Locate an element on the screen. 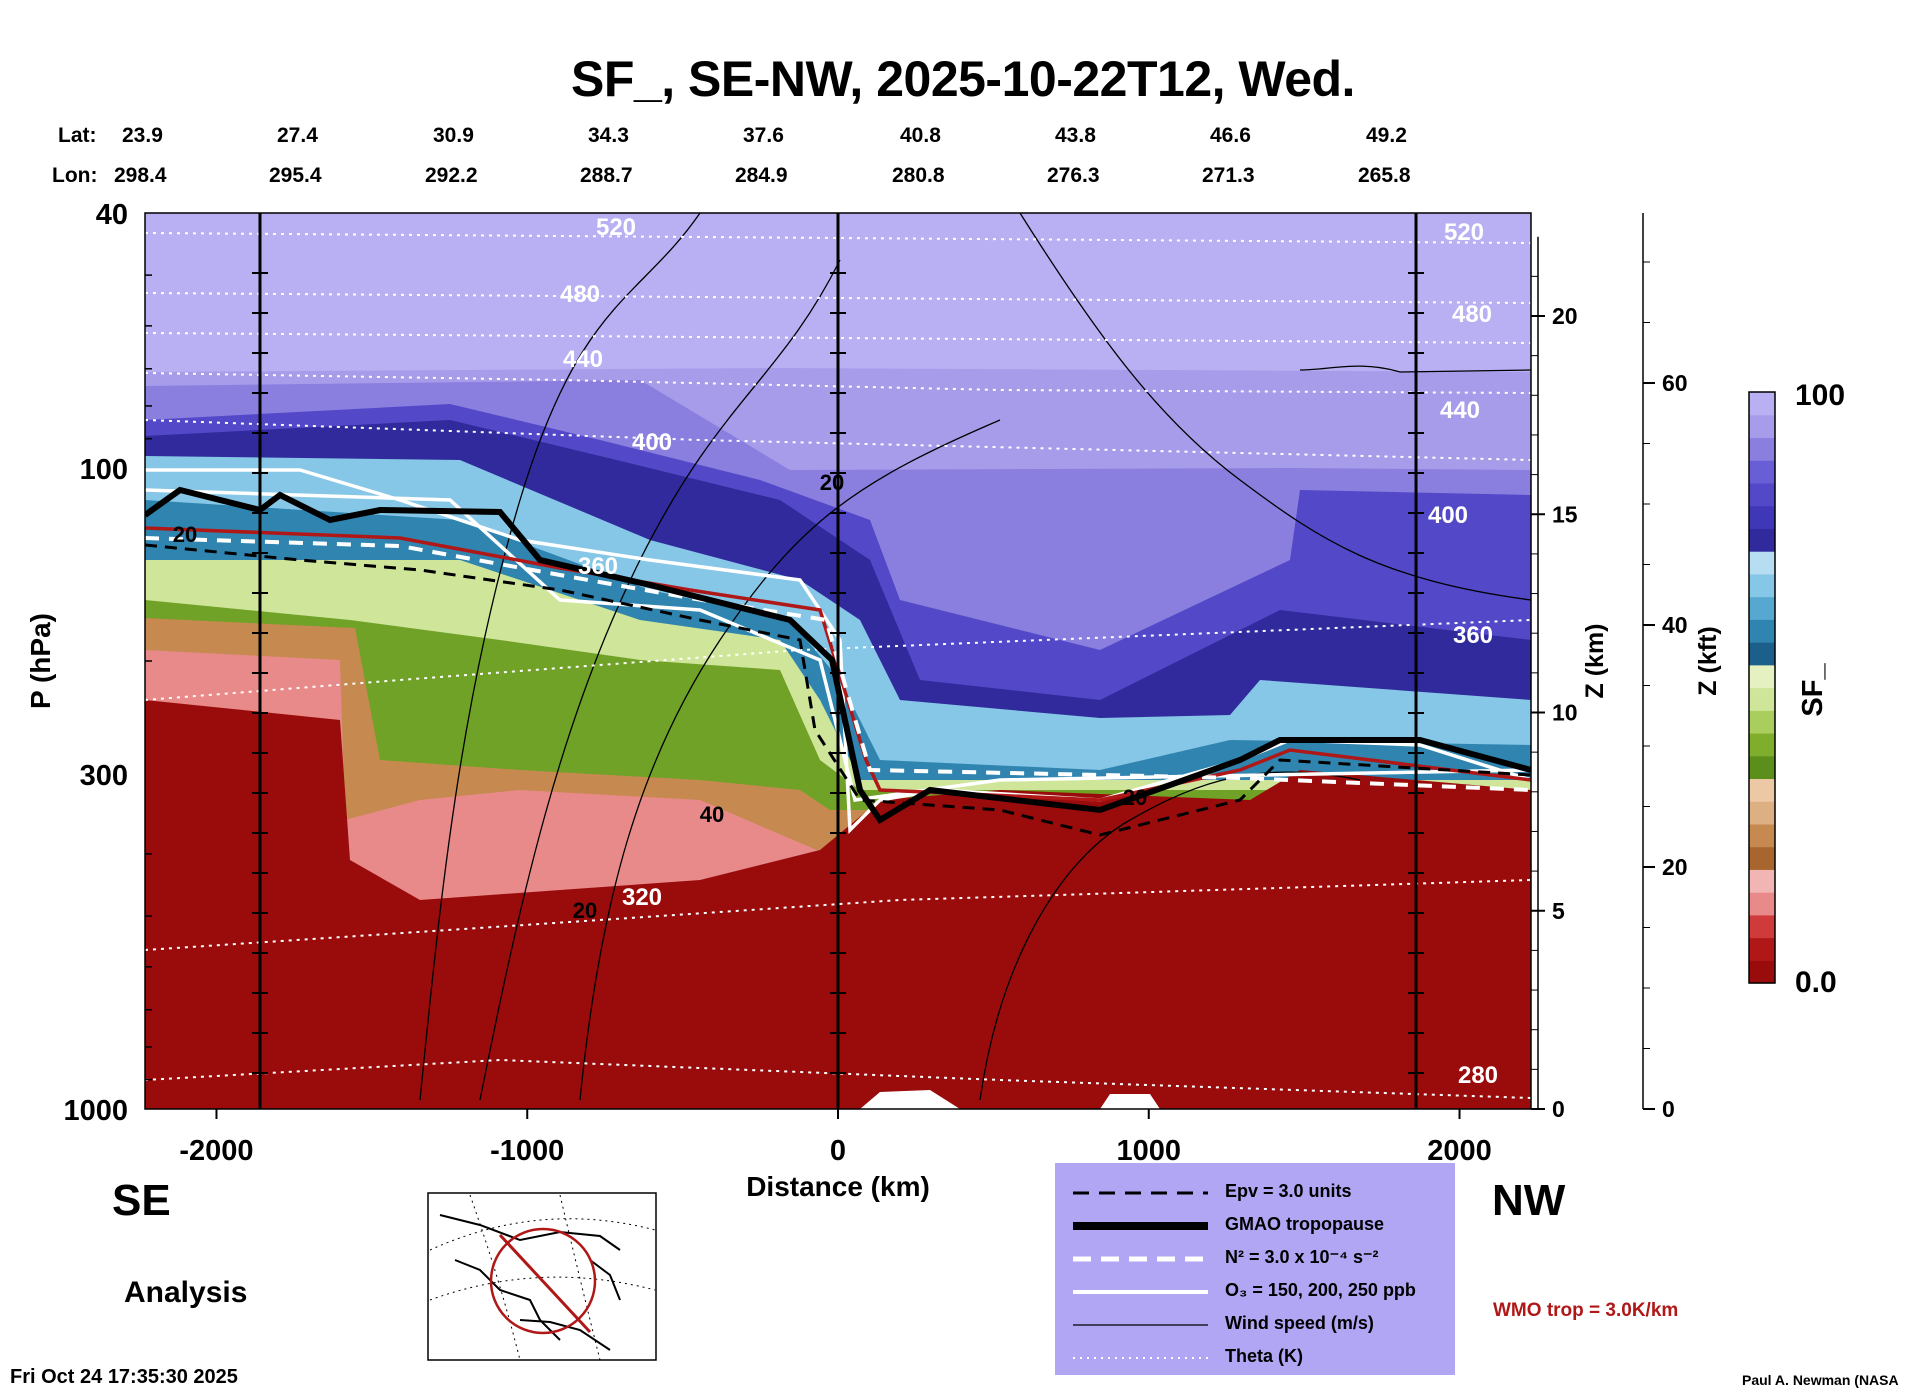  nw-label: NW is located at coordinates (1529, 1200).